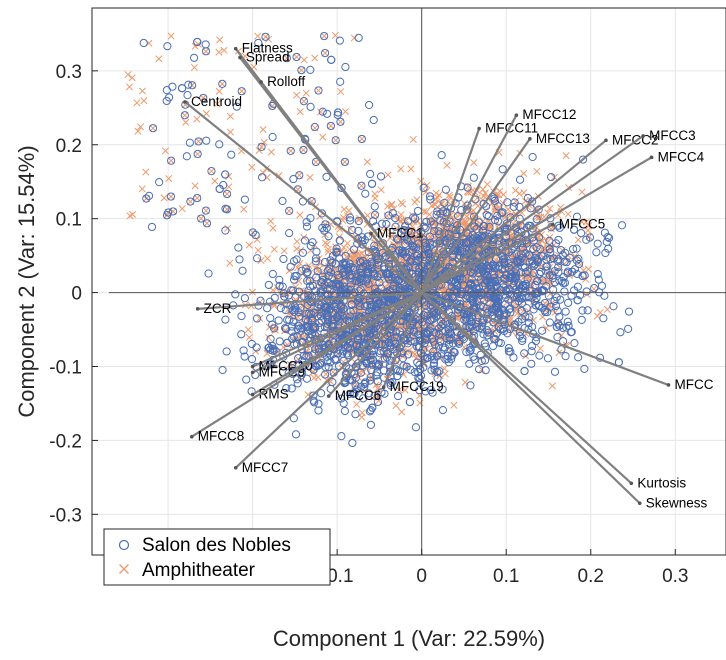 This screenshot has height=660, width=726. I want to click on loading-vector: MFCC1, so click(396, 259).